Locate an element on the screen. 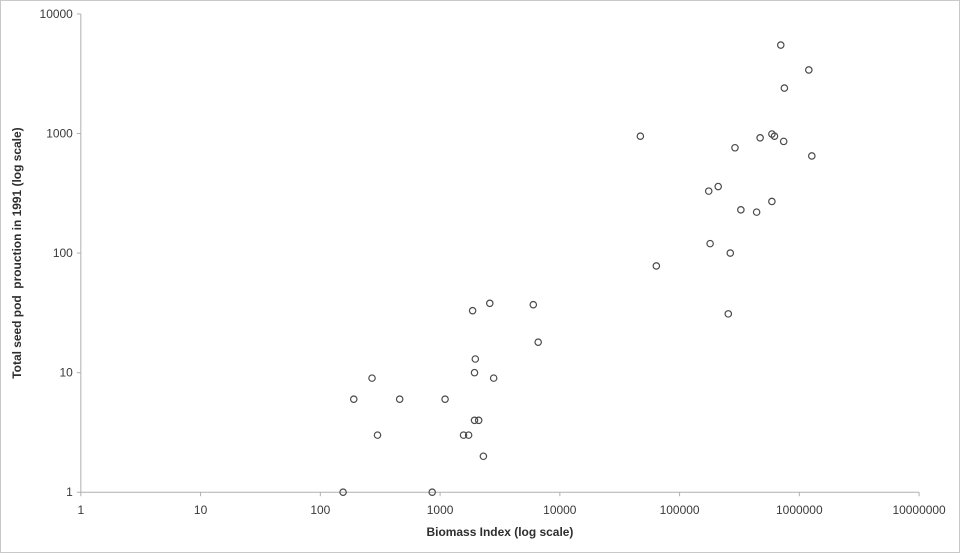  x-axis-title: Biomass Index (log scale) is located at coordinates (499, 532).